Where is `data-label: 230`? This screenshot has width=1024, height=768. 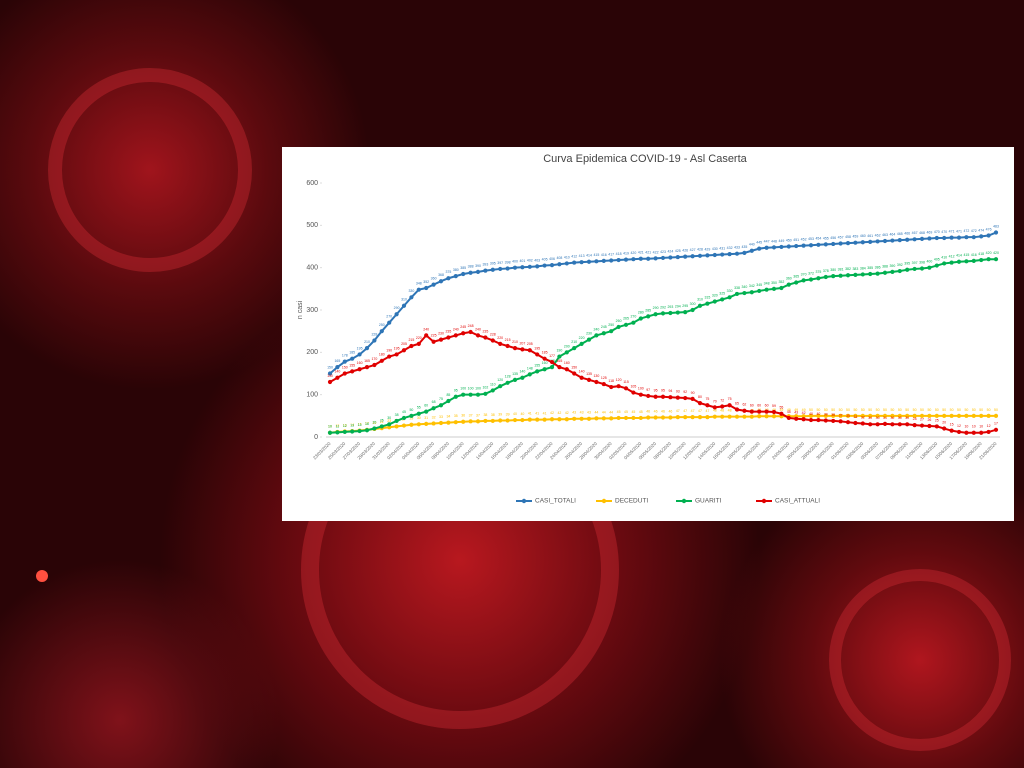 data-label: 230 is located at coordinates (441, 334).